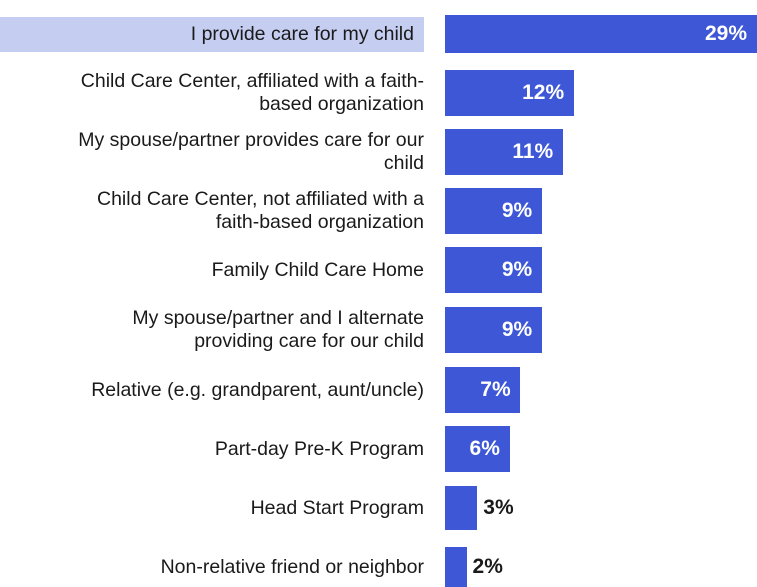  I want to click on category-label-line: I provide care for my child, so click(302, 33).